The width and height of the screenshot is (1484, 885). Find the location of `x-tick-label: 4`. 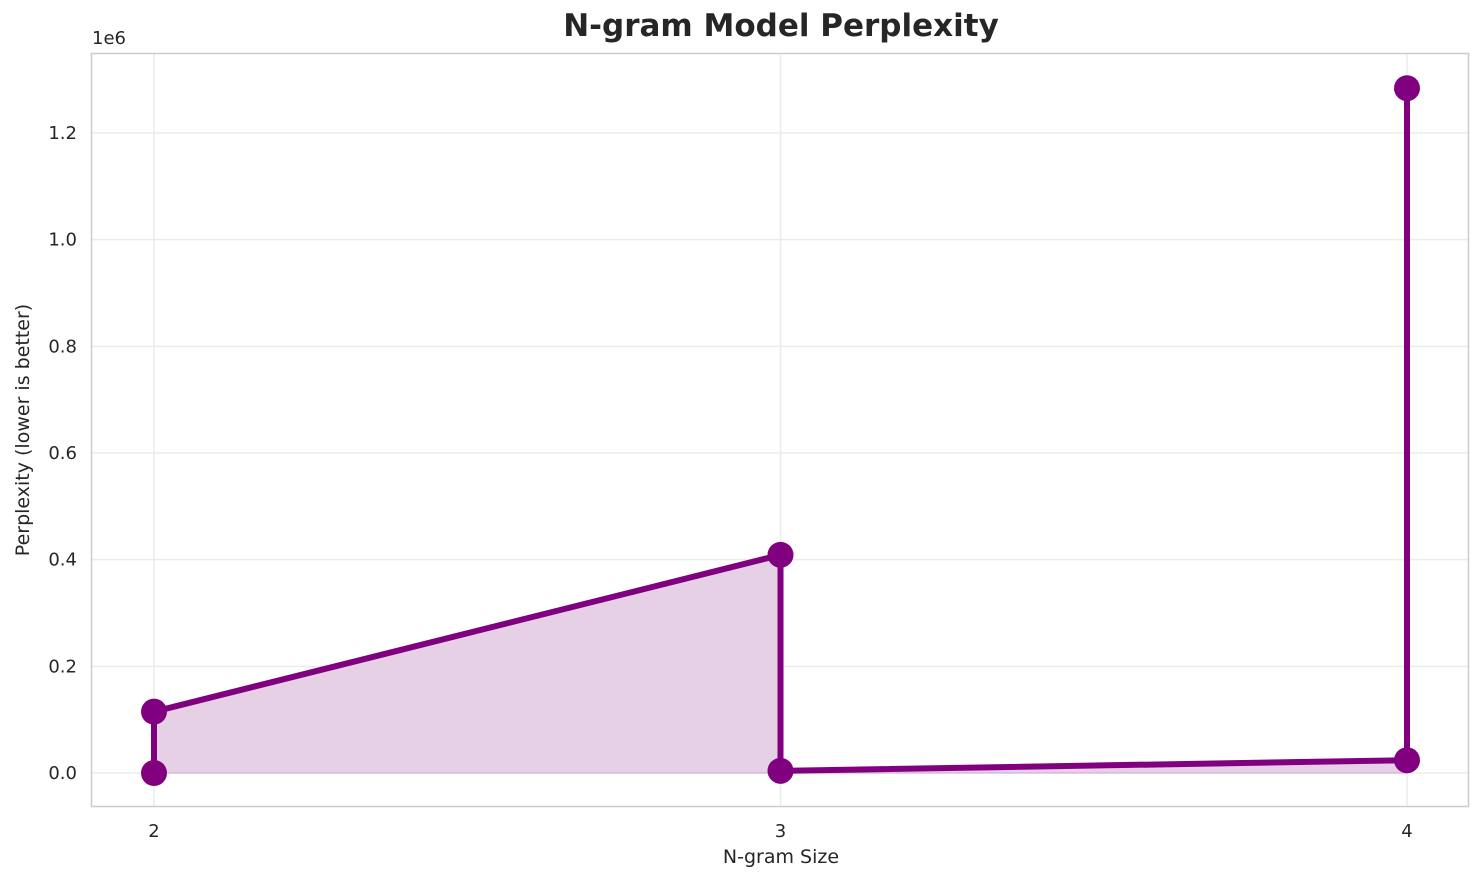

x-tick-label: 4 is located at coordinates (1406, 831).